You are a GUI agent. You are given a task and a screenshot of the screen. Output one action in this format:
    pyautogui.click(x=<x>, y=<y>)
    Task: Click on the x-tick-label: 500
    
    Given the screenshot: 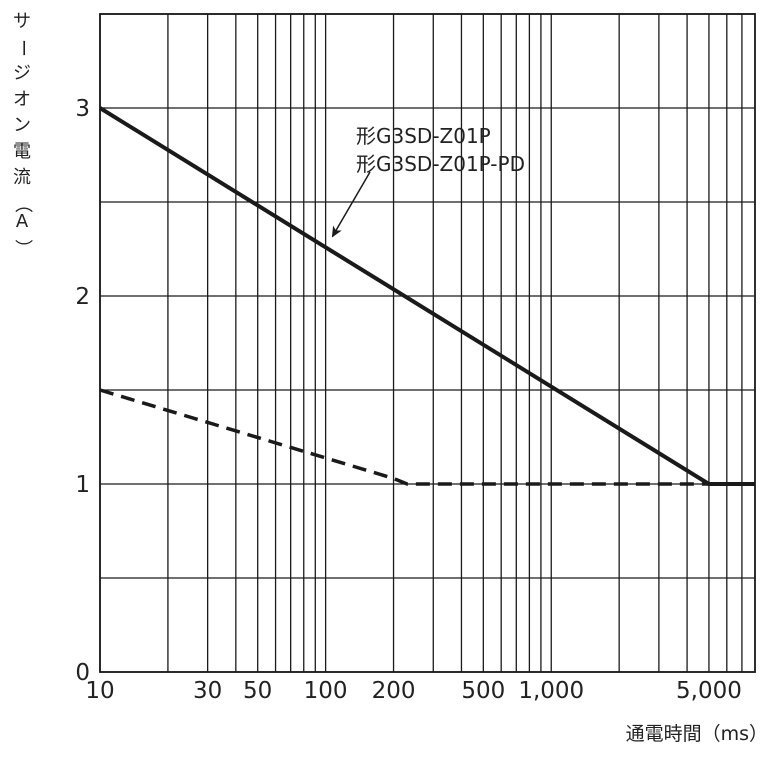 What is the action you would take?
    pyautogui.click(x=483, y=691)
    